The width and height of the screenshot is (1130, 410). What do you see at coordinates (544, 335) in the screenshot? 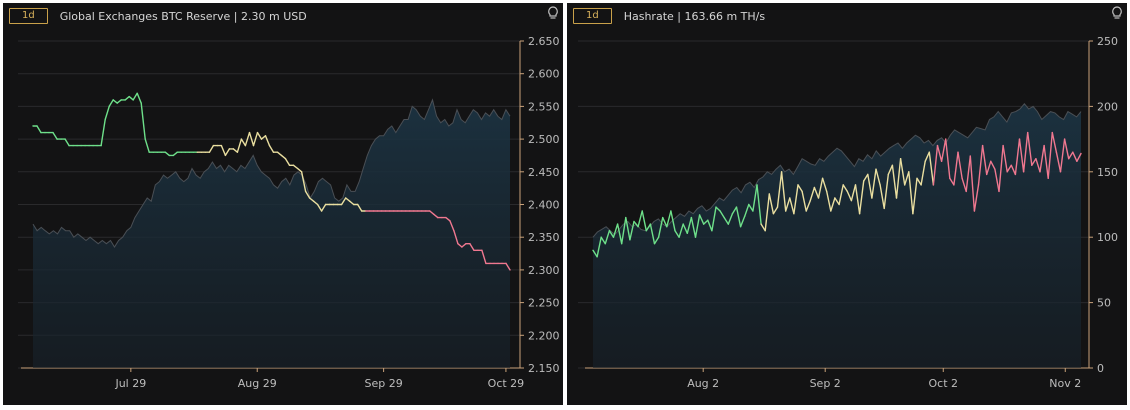
I see `y-tick-label: 2.200` at bounding box center [544, 335].